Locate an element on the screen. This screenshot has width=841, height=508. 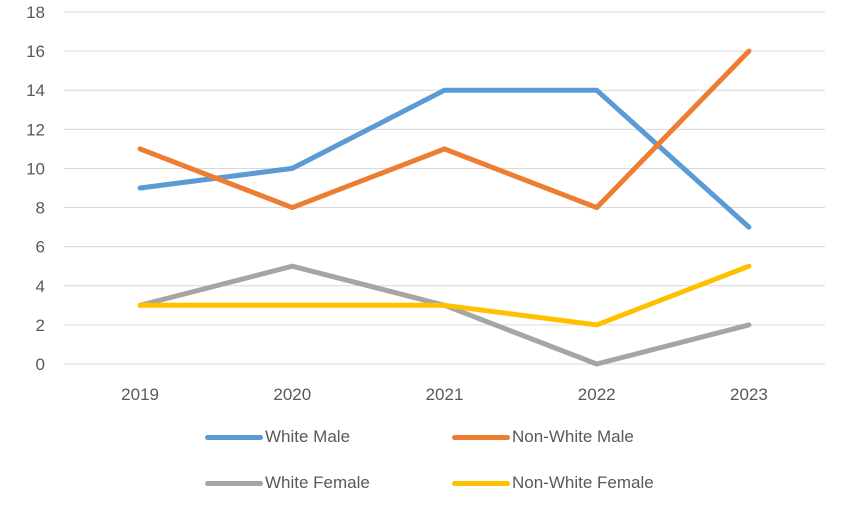
y-tick-label: 6 is located at coordinates (40, 247).